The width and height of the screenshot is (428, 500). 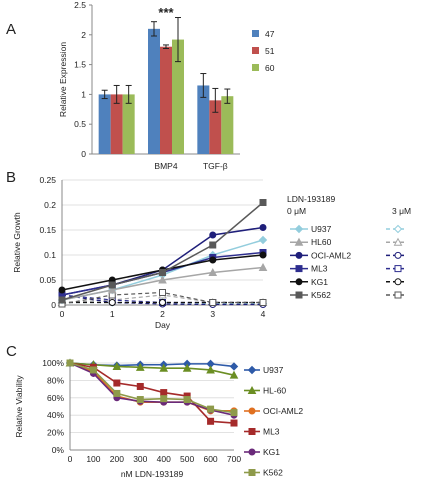 I want to click on significance-annotation: ***, so click(x=166, y=12).